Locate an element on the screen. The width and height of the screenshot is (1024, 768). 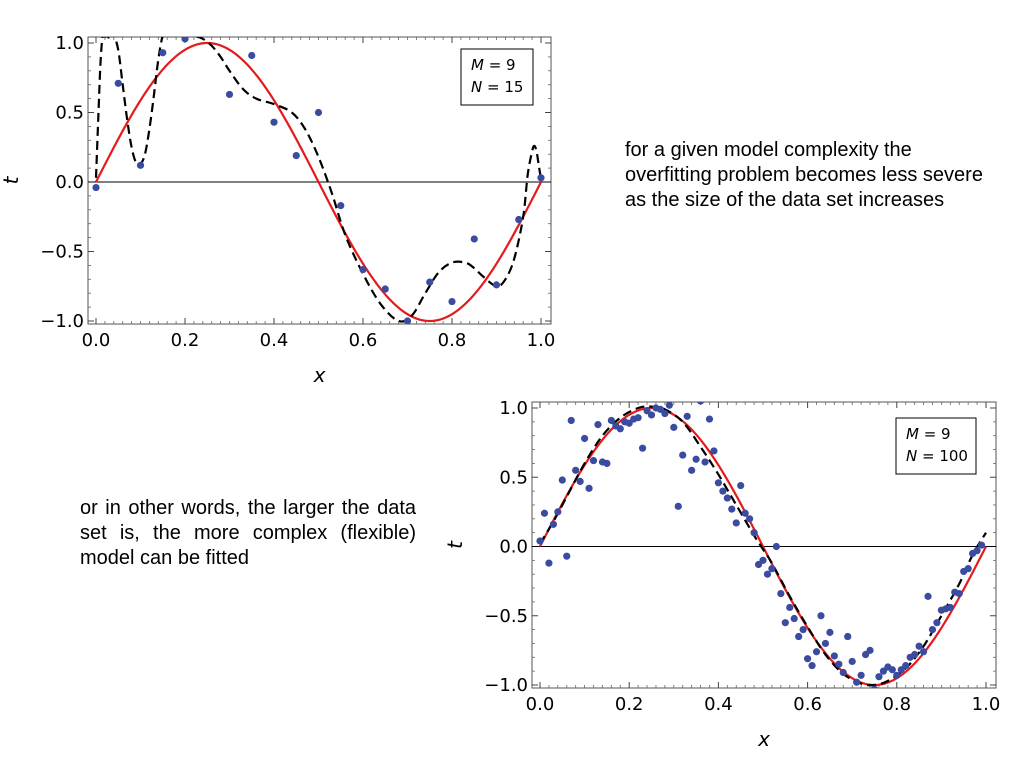
y-axis-label: t is located at coordinates (11, 179).